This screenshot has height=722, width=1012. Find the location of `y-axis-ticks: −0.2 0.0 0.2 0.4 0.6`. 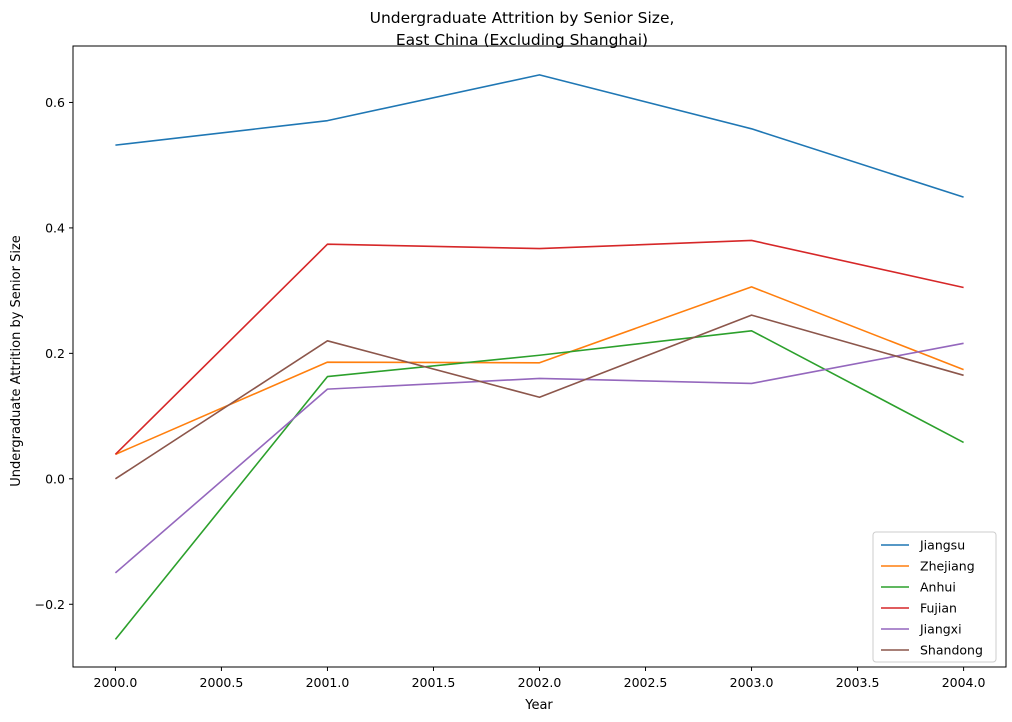

y-axis-ticks: −0.2 0.0 0.2 0.4 0.6 is located at coordinates (54, 353).